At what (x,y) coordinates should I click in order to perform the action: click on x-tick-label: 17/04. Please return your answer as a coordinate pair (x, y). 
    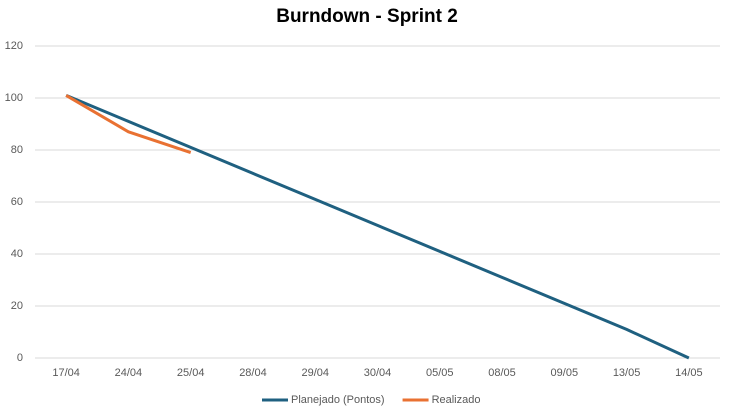
    Looking at the image, I should click on (66, 373).